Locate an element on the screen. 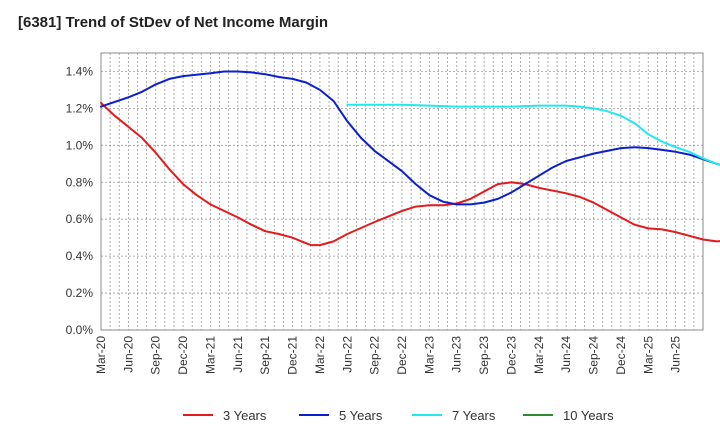 The width and height of the screenshot is (720, 440). x-tick-label: Mar-22 is located at coordinates (320, 355).